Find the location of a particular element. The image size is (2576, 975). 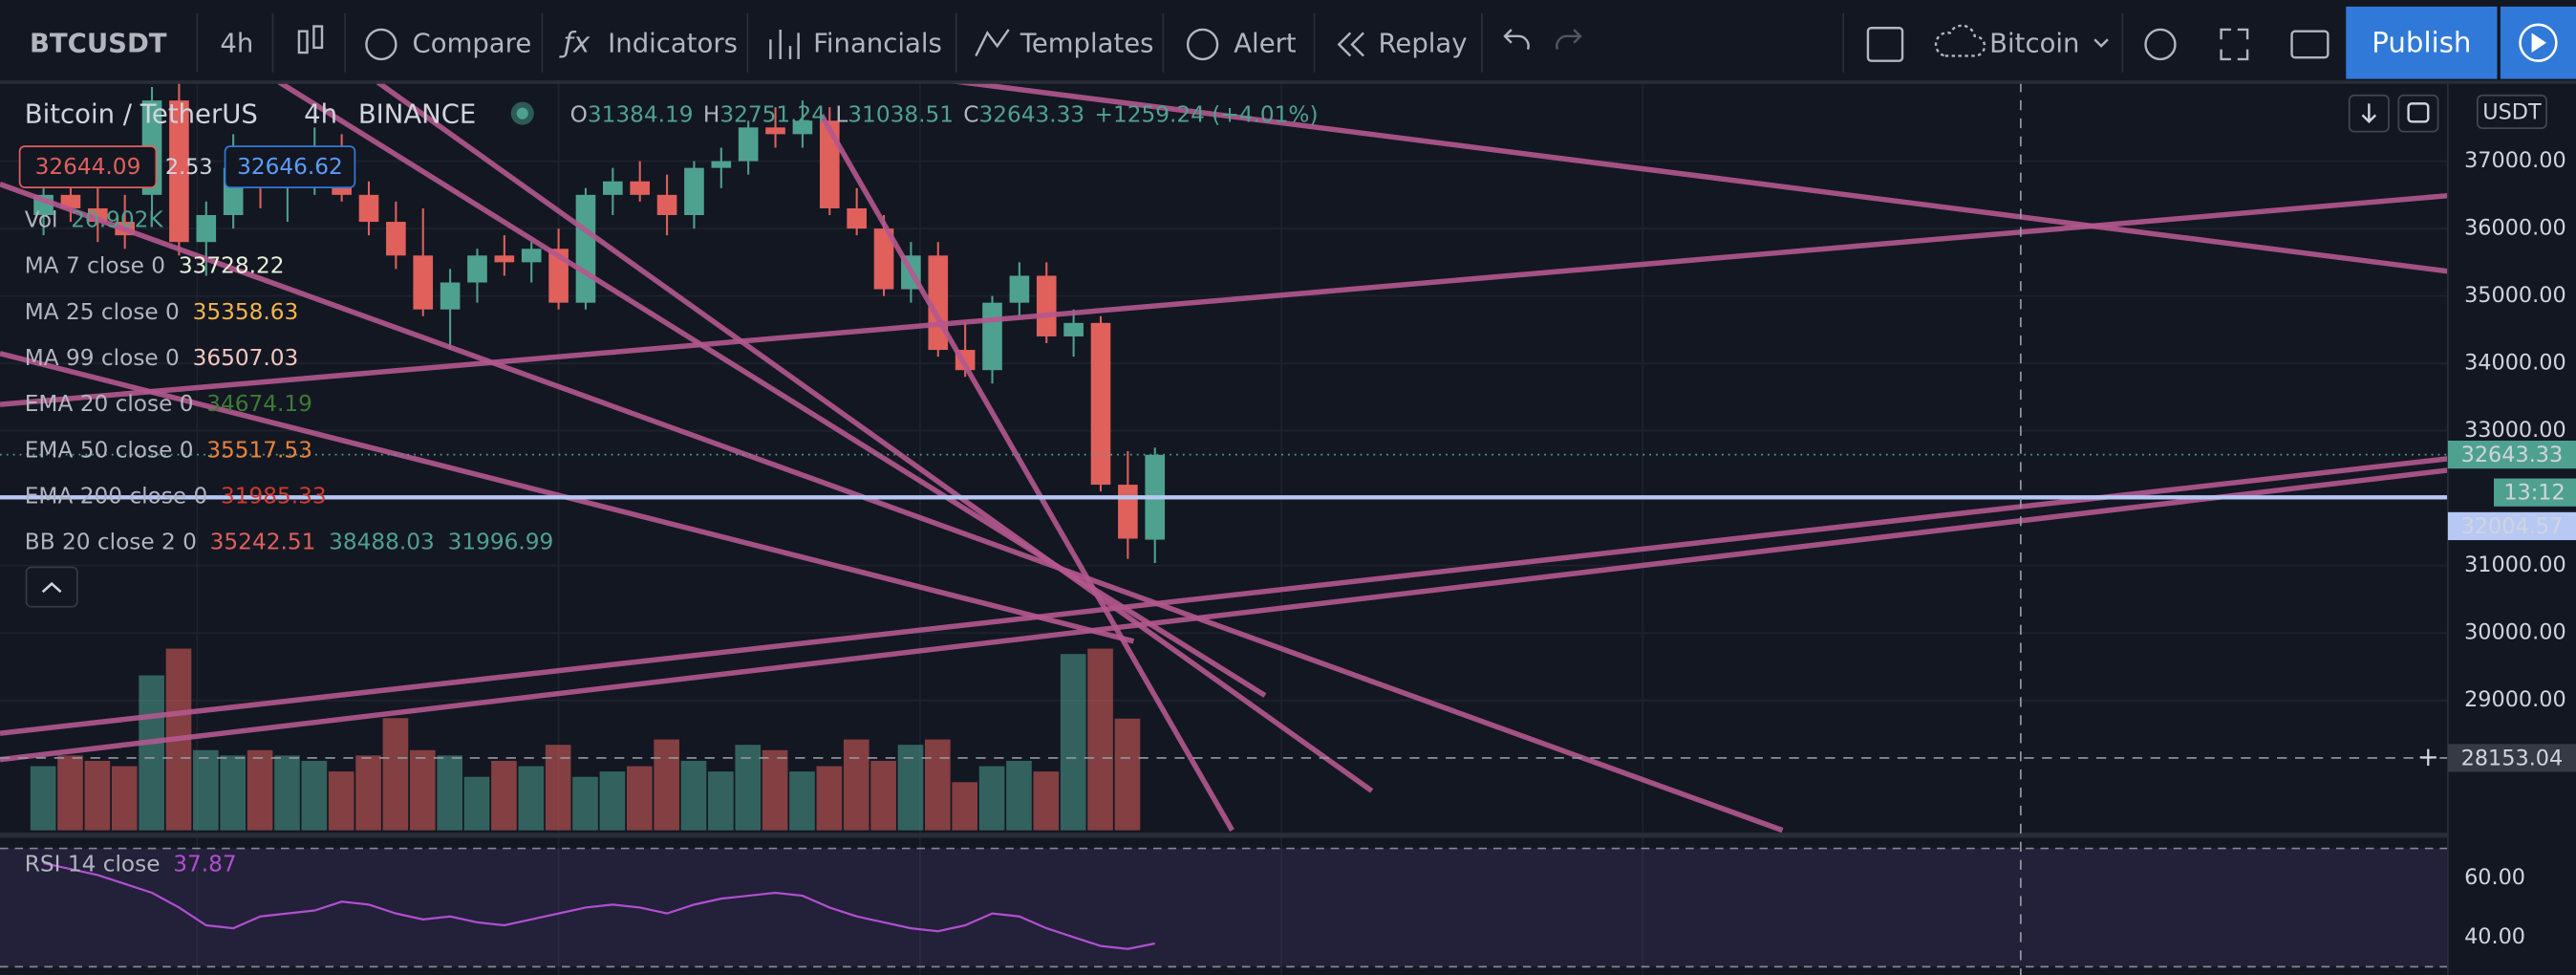

layout-name: Bitcoin is located at coordinates (2034, 43).